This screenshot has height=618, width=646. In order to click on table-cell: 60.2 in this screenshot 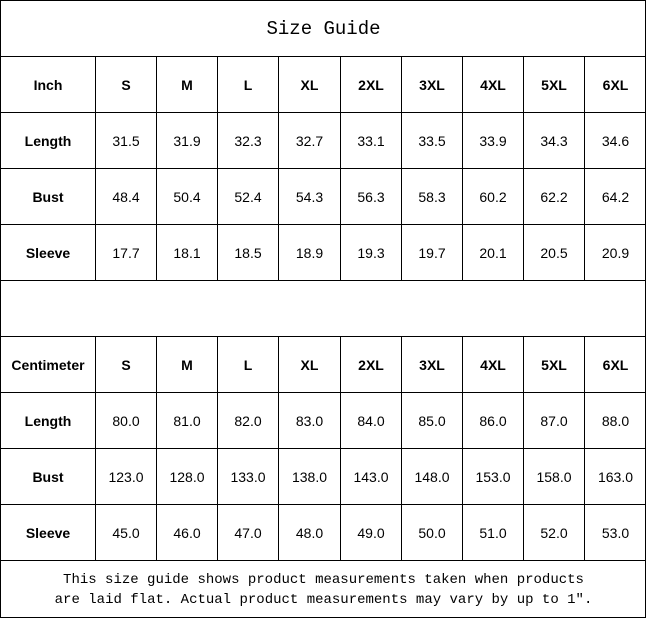, I will do `click(492, 196)`.